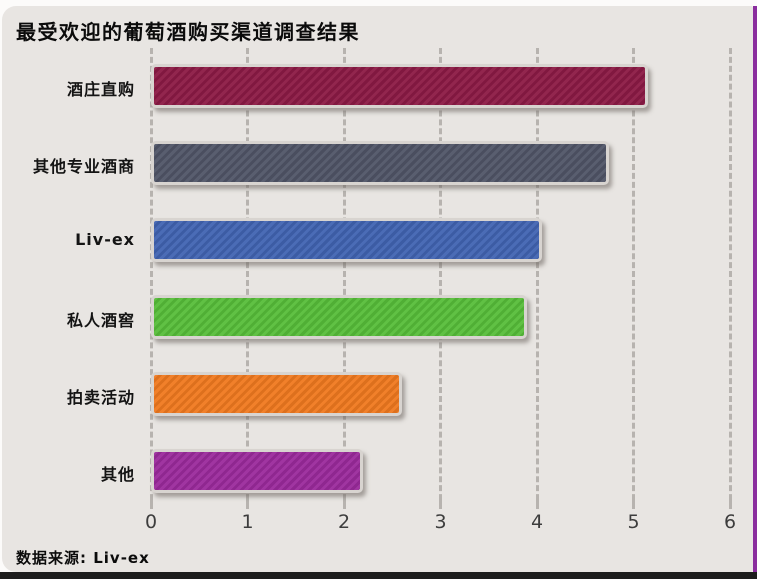 This screenshot has height=579, width=757. What do you see at coordinates (537, 522) in the screenshot?
I see `axis-tick-label: 4` at bounding box center [537, 522].